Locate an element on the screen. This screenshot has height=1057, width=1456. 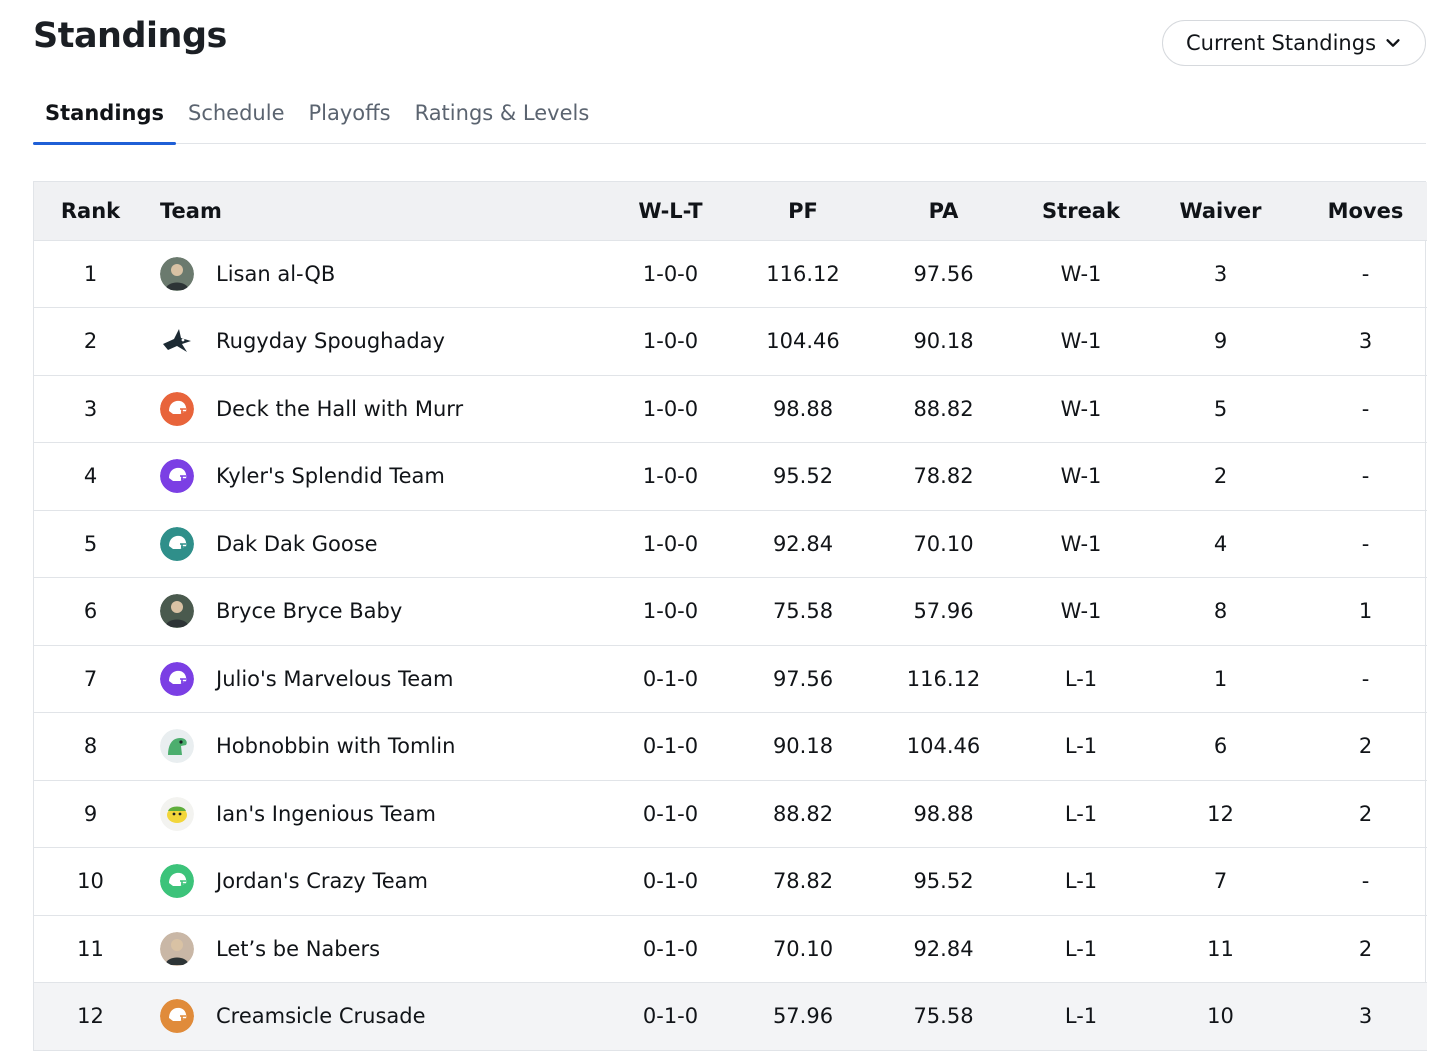
team-cell: Bryce Bryce Baby is located at coordinates (372, 612).